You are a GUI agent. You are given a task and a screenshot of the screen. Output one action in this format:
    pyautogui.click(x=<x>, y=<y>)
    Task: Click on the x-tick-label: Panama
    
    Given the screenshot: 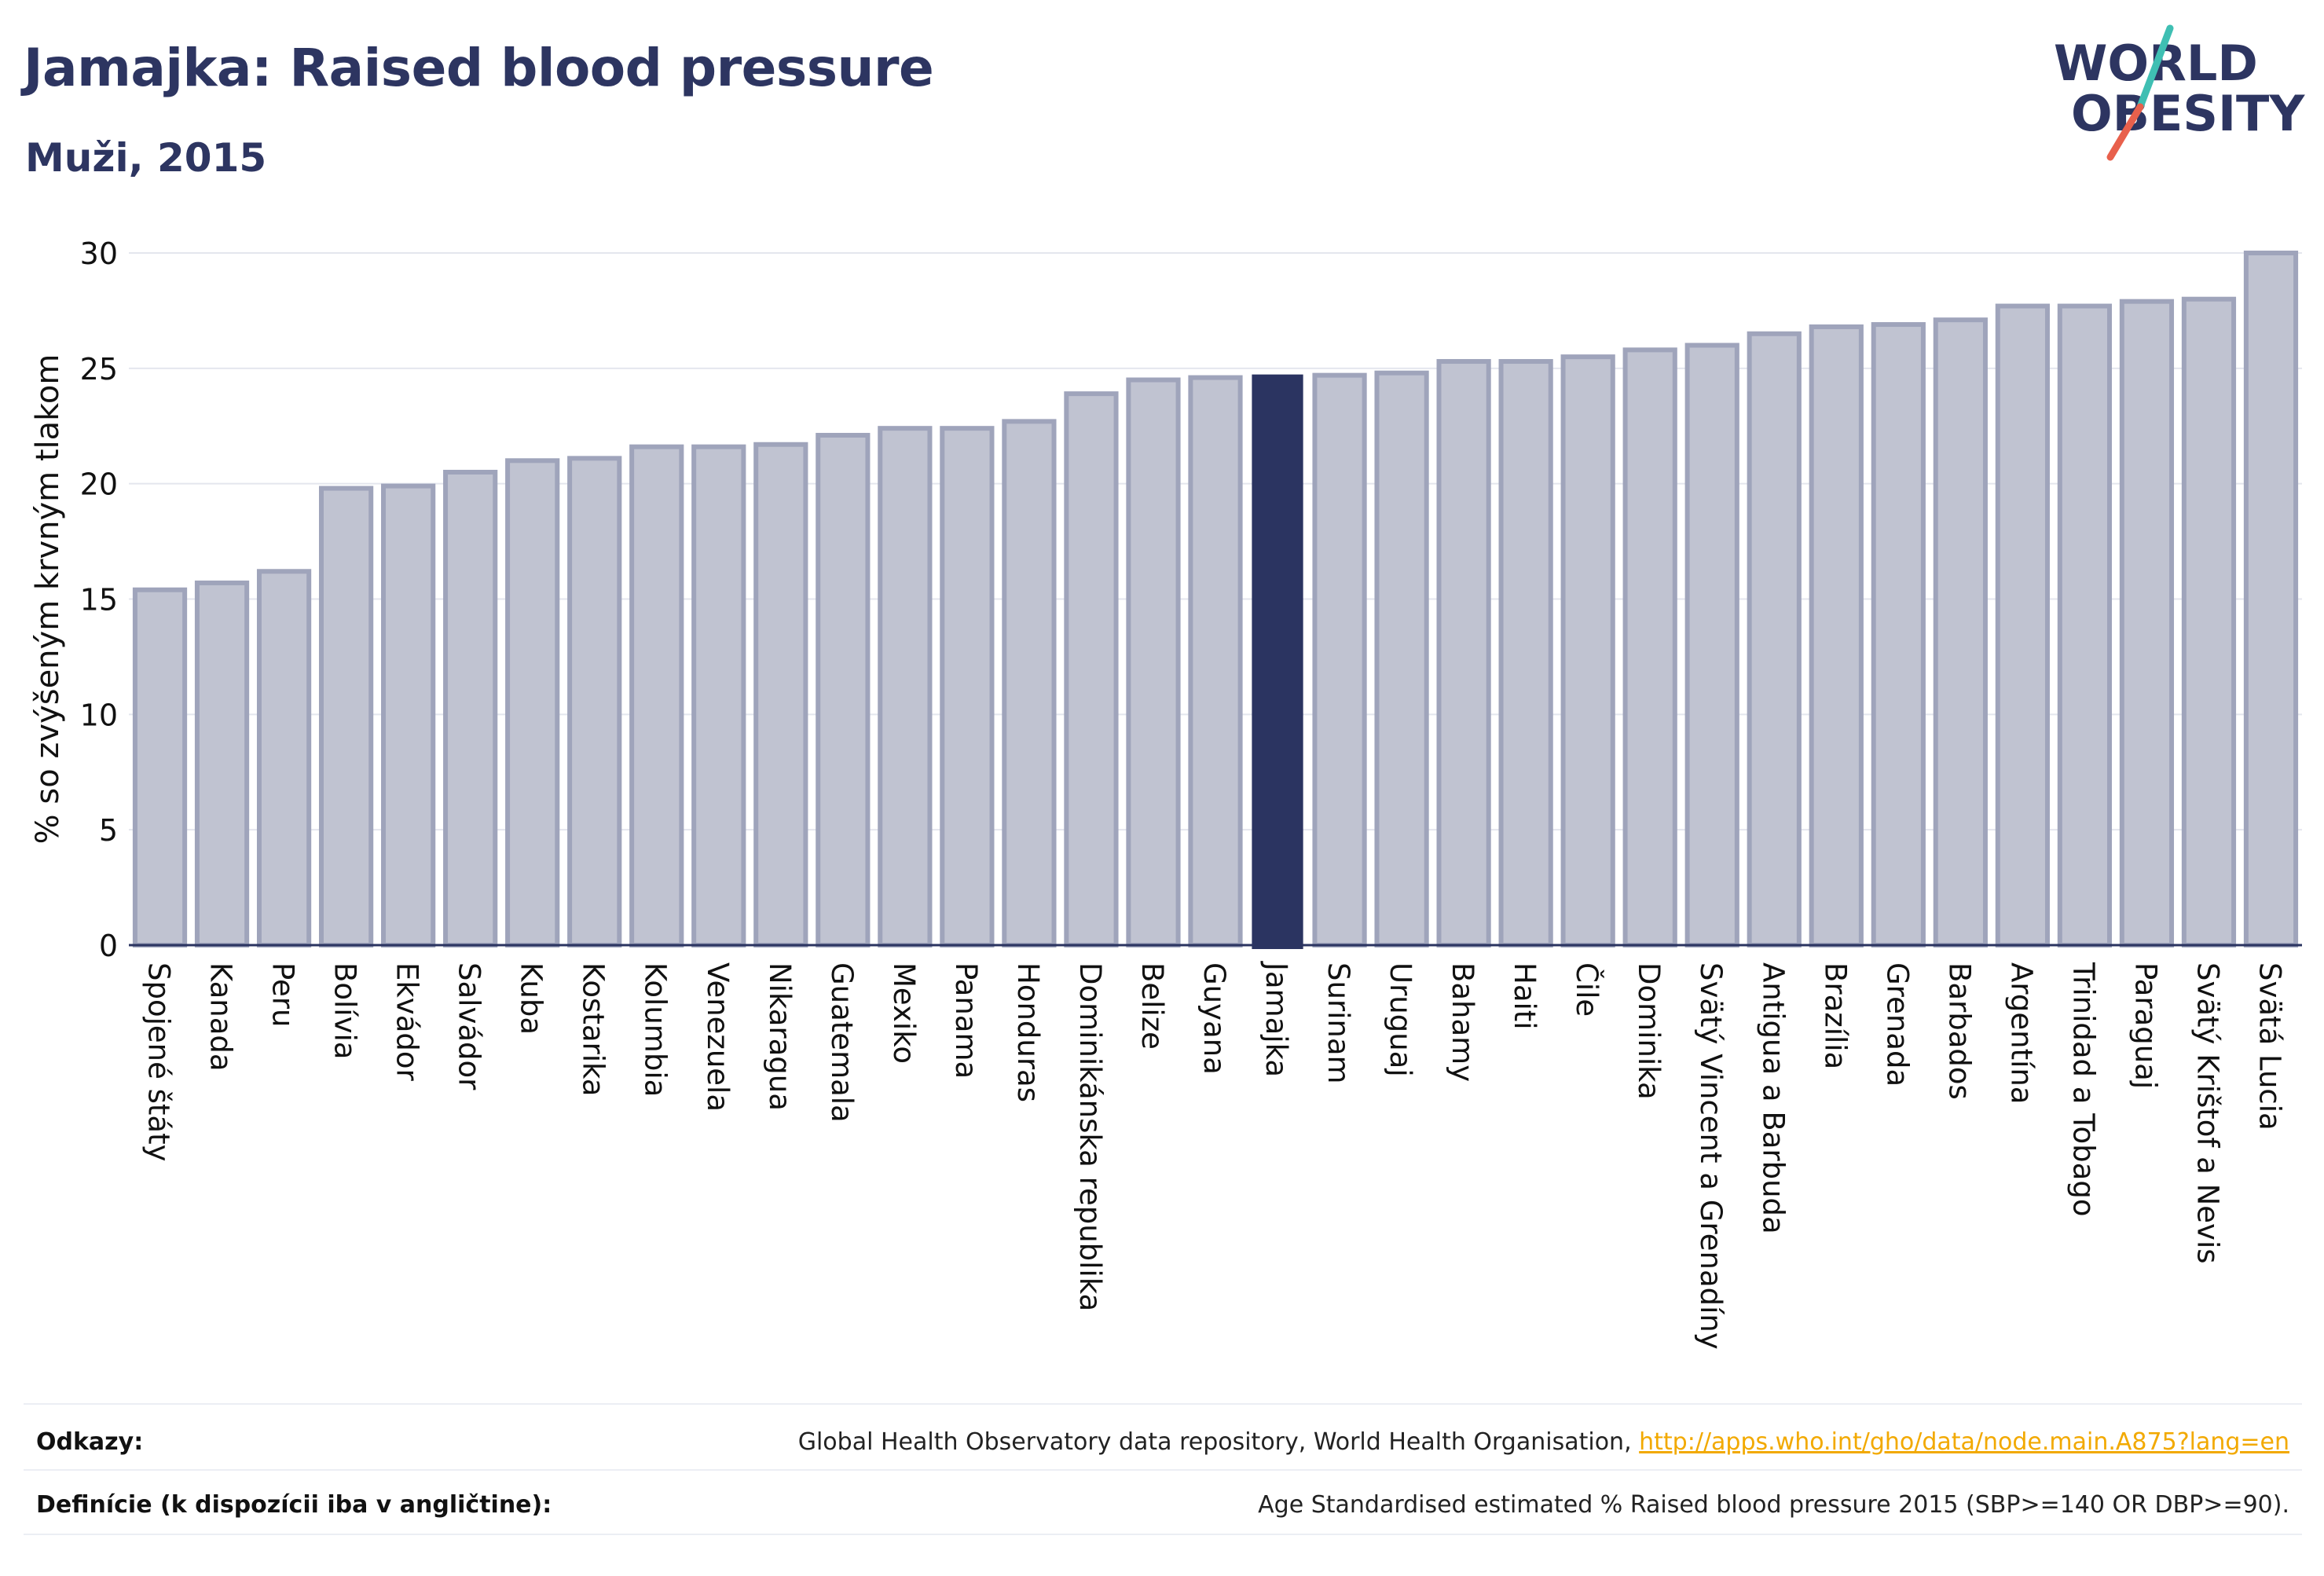 What is the action you would take?
    pyautogui.click(x=966, y=1020)
    